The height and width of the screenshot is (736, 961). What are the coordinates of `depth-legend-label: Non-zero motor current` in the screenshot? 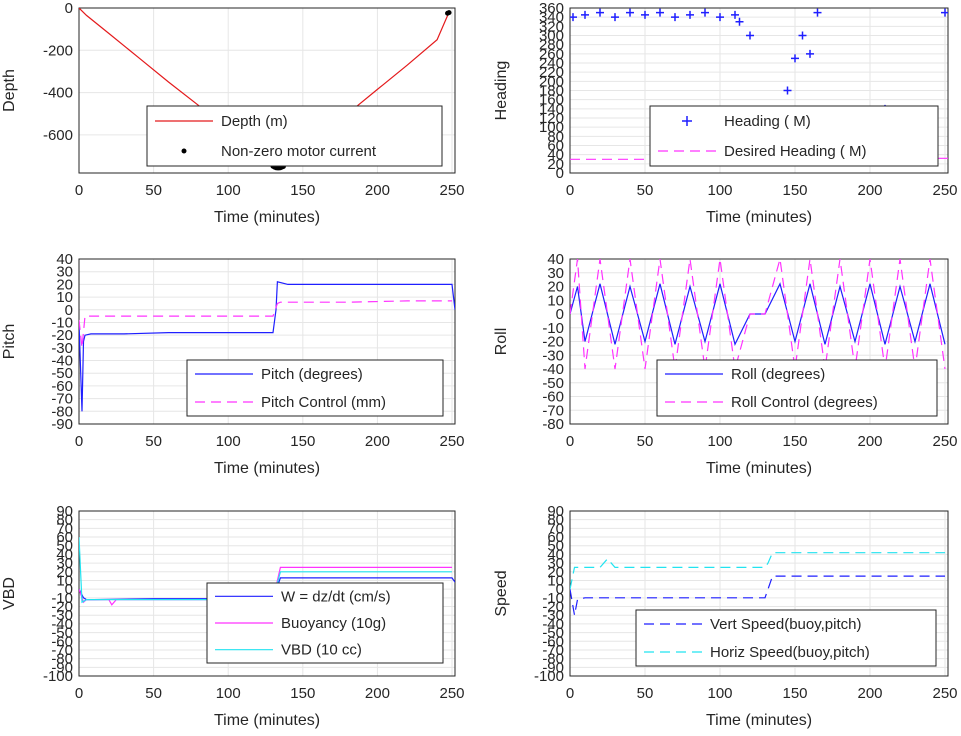 It's located at (299, 151).